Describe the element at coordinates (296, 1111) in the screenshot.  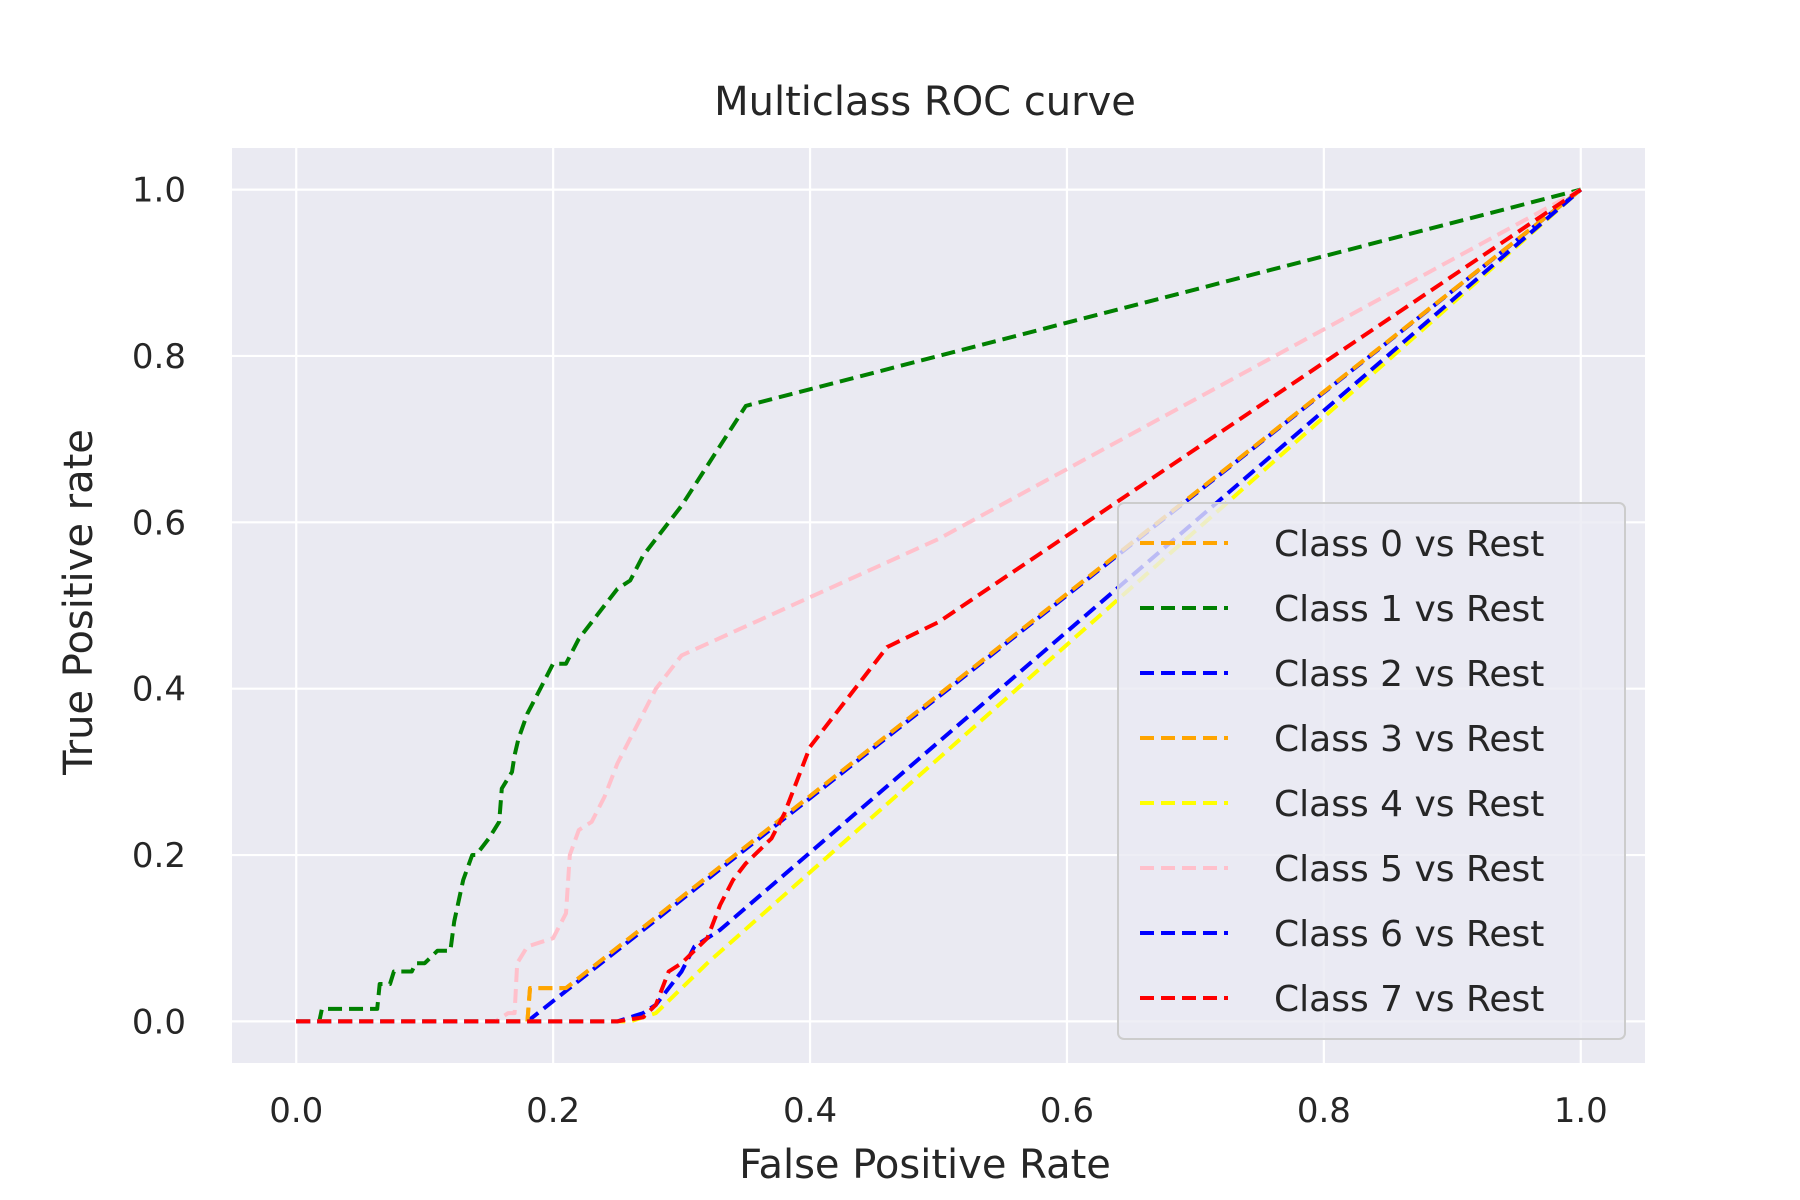
I see `x-tick-label: 0.0` at that location.